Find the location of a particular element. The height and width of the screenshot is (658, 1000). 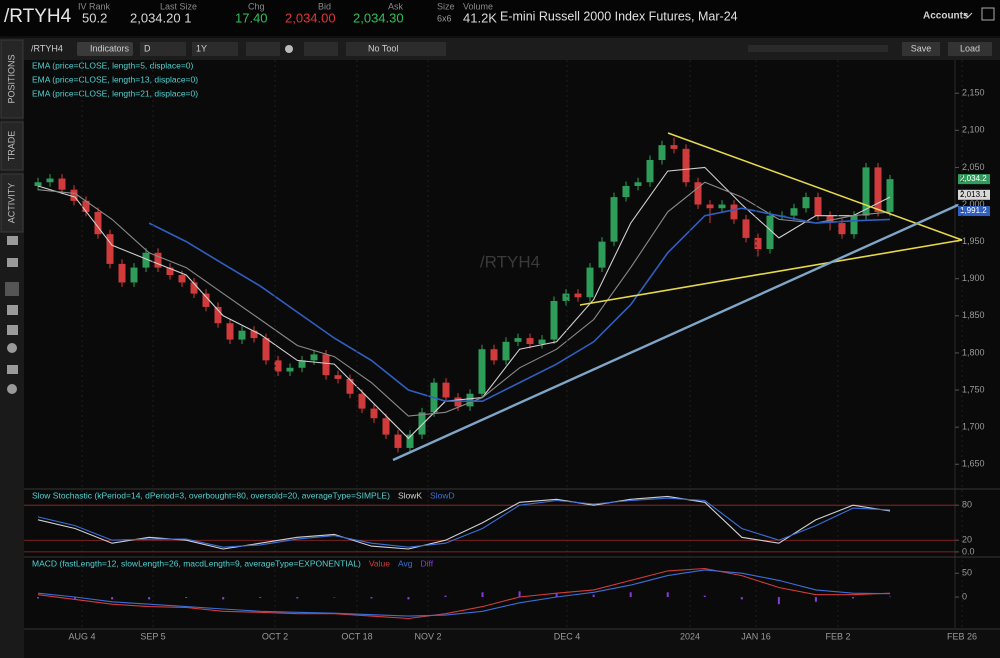

load-button is located at coordinates (970, 49).